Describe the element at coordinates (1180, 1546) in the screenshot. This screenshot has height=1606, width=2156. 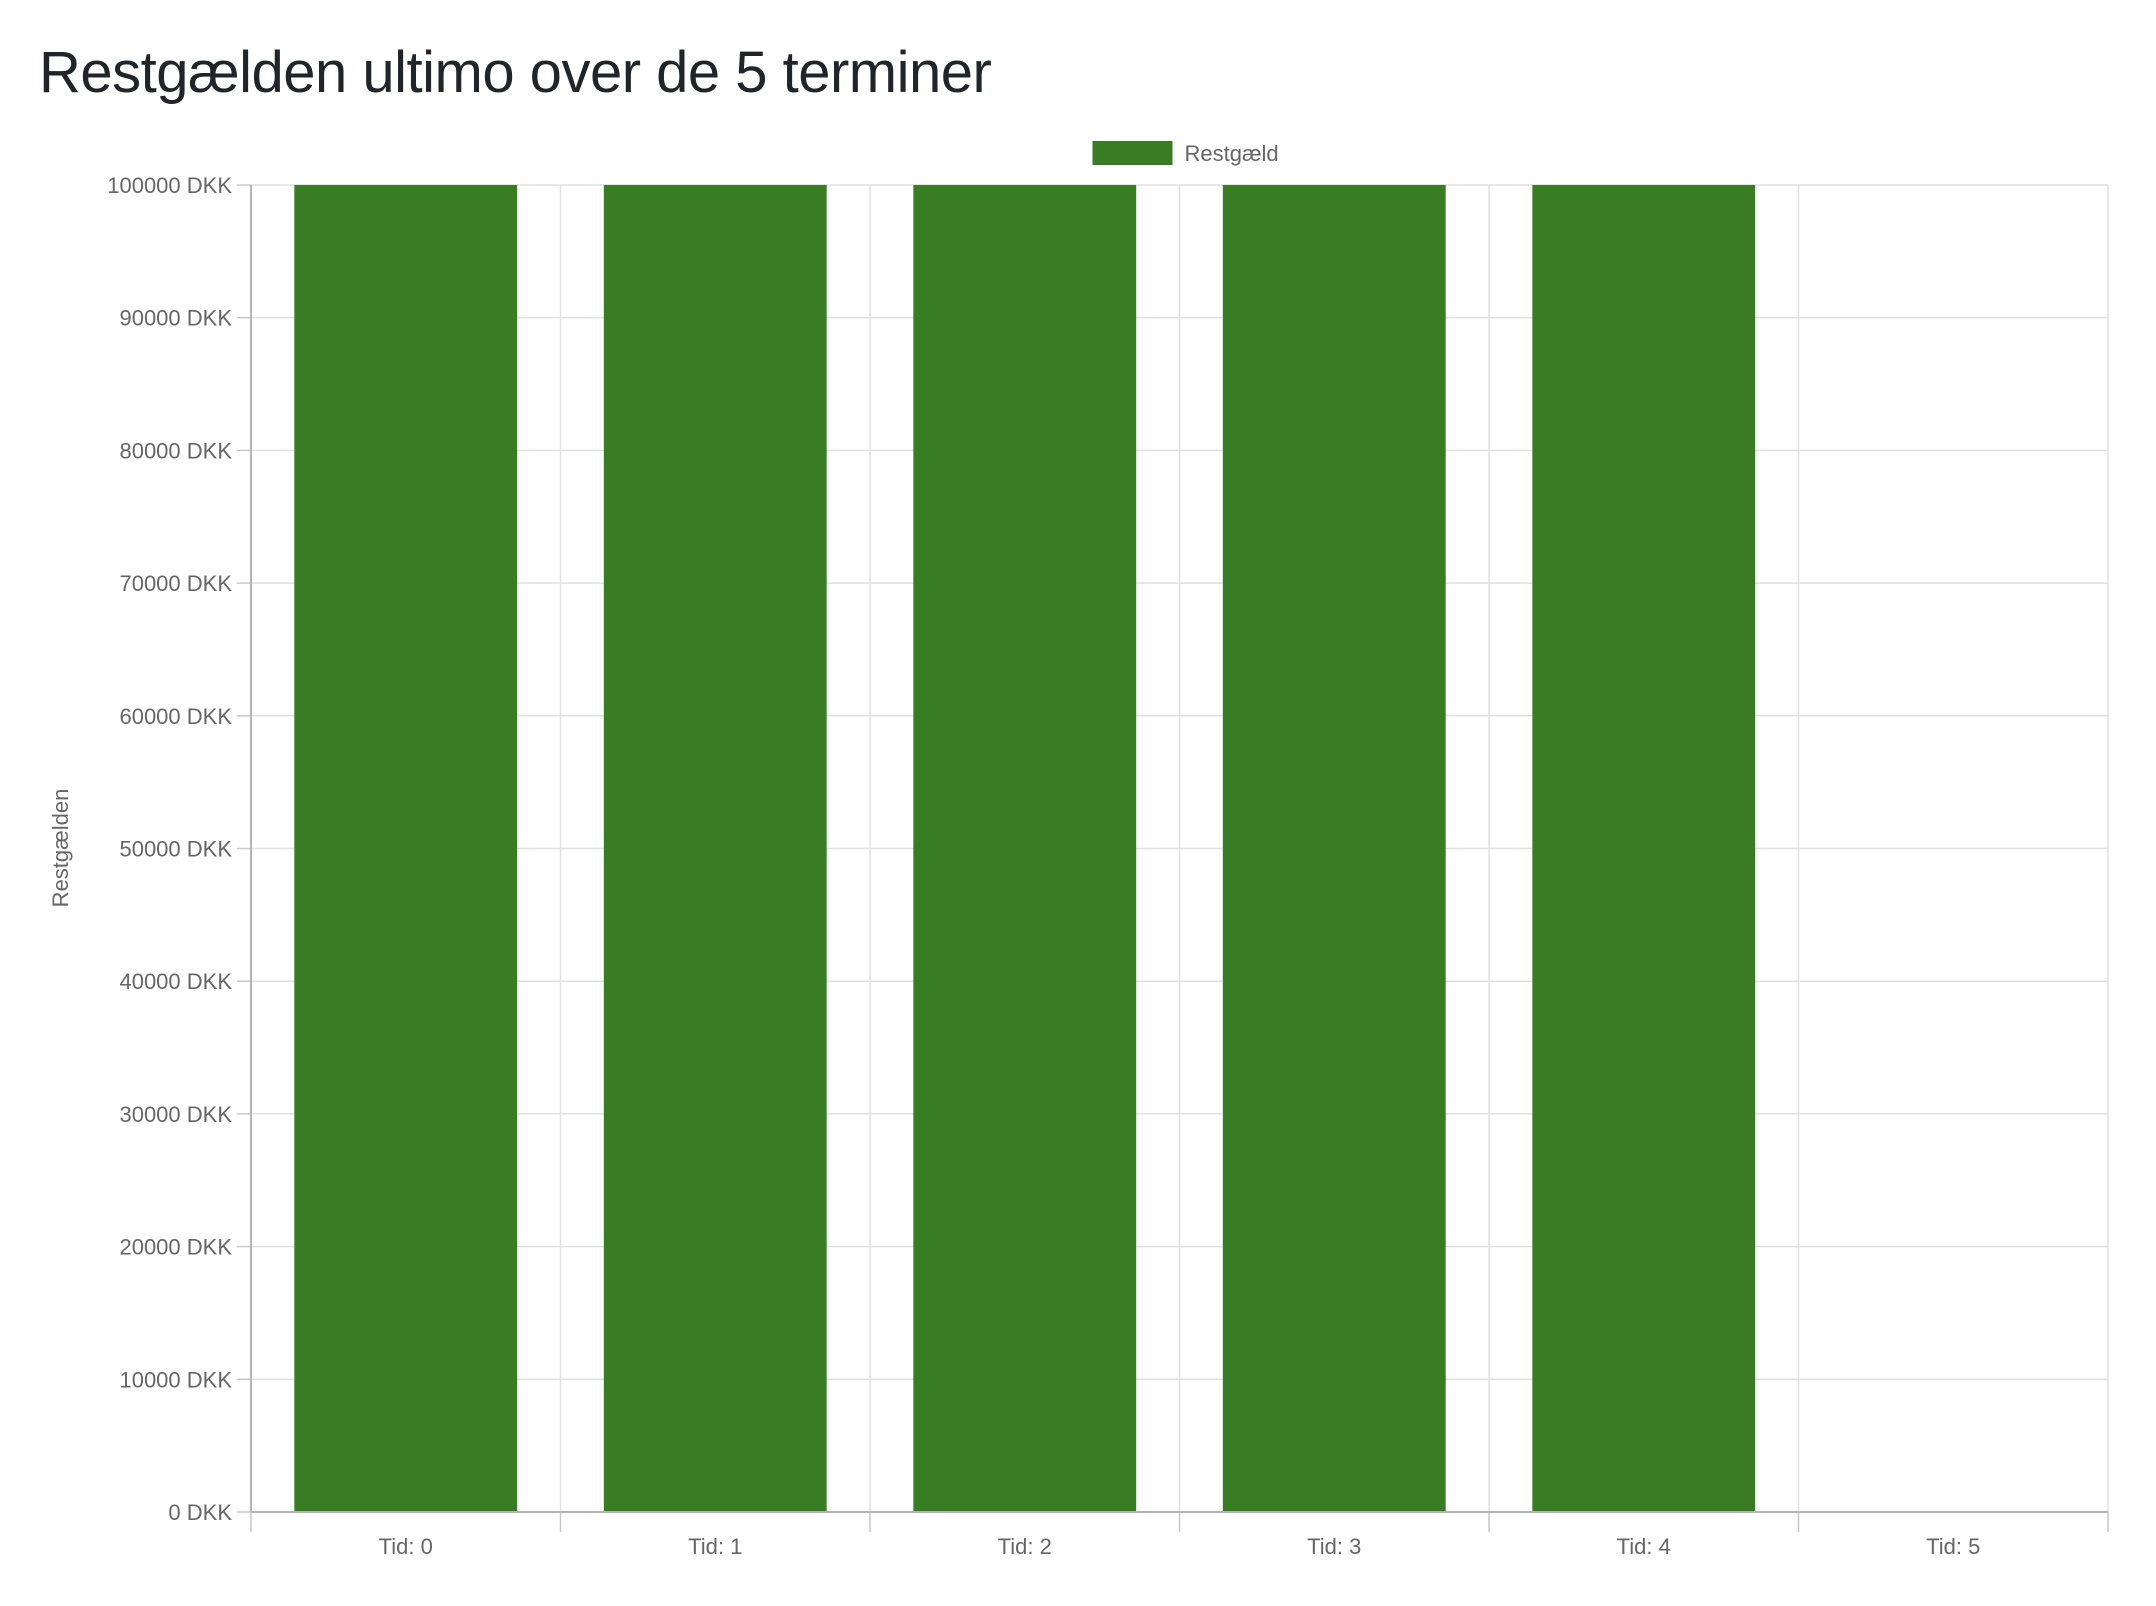
I see `x-axis-tick-labels: Tid: 0 Tid: 1 Tid: 2 Tid: 3 Tid: 4 Tid: 5` at that location.